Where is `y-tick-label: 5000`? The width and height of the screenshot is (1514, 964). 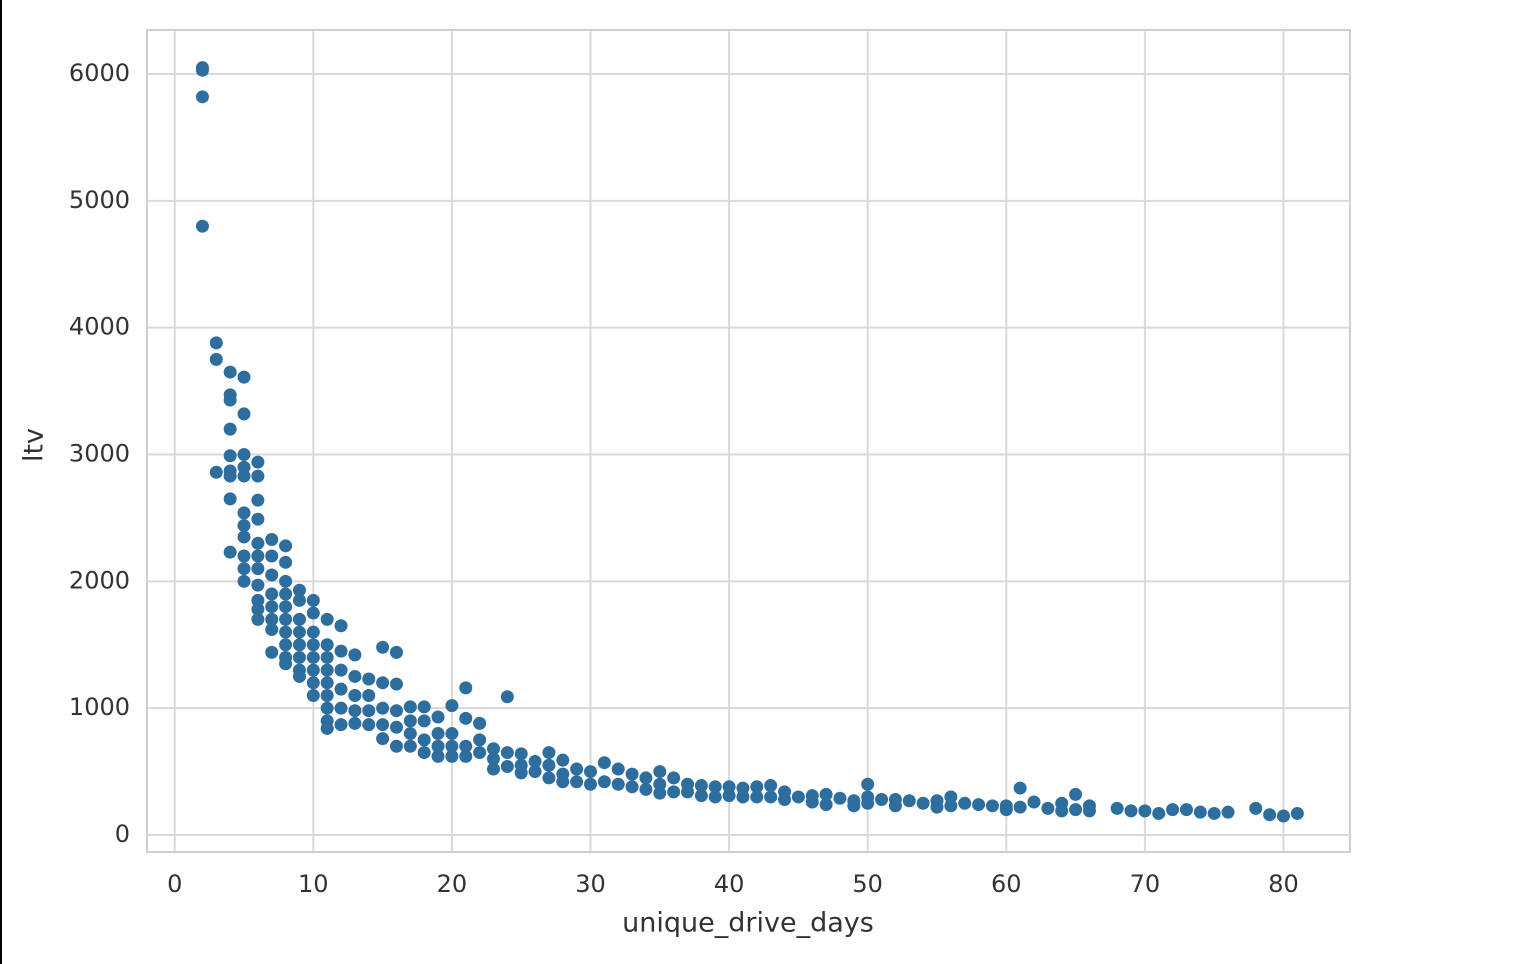 y-tick-label: 5000 is located at coordinates (99, 200).